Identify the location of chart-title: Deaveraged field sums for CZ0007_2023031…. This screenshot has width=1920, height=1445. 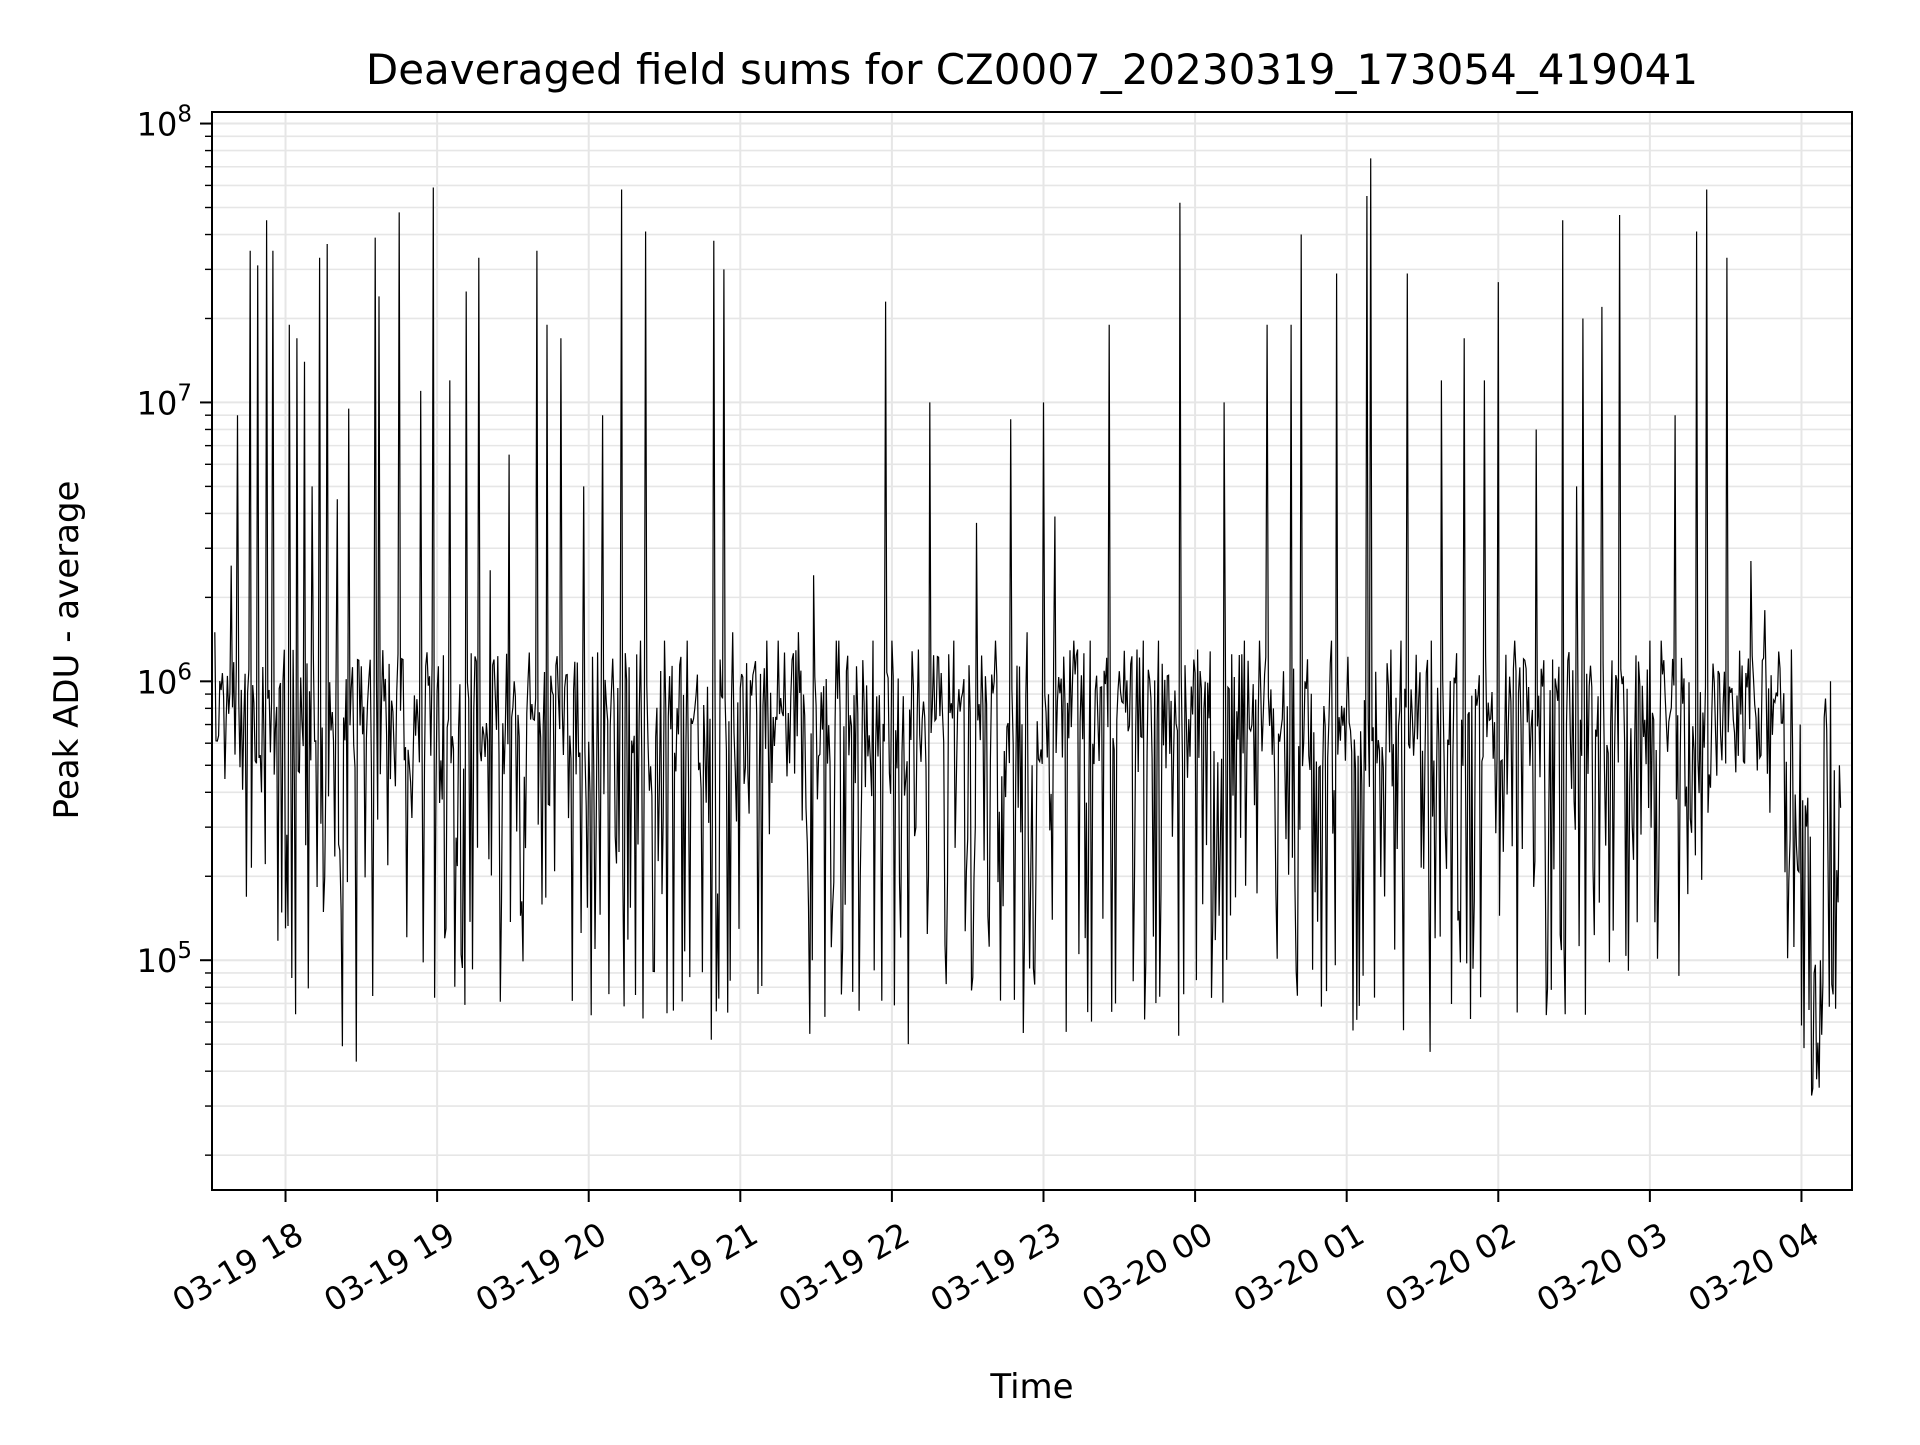
(1032, 69).